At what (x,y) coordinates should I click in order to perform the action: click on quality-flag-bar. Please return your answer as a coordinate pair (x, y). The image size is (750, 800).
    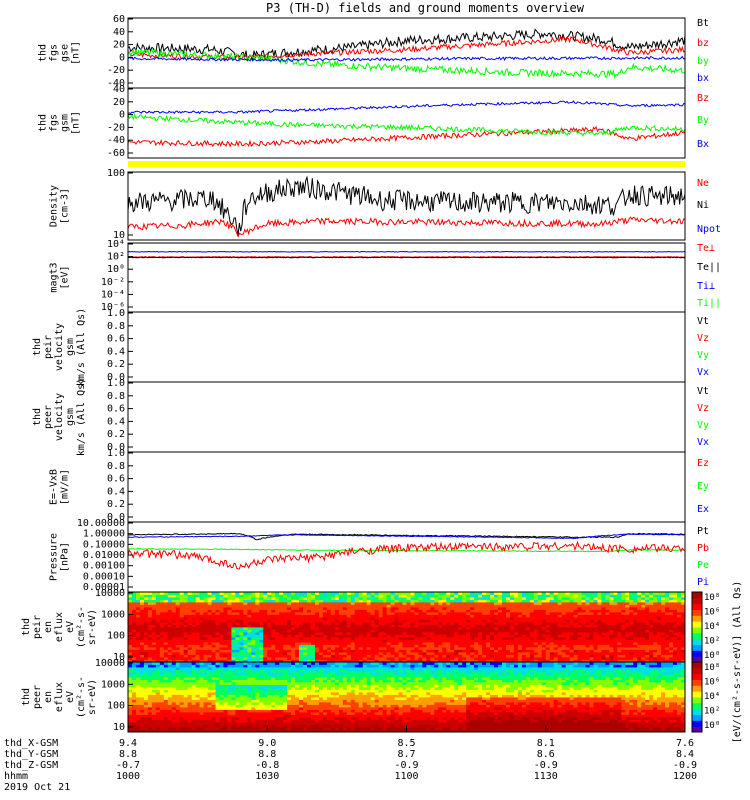
    Looking at the image, I should click on (406, 164).